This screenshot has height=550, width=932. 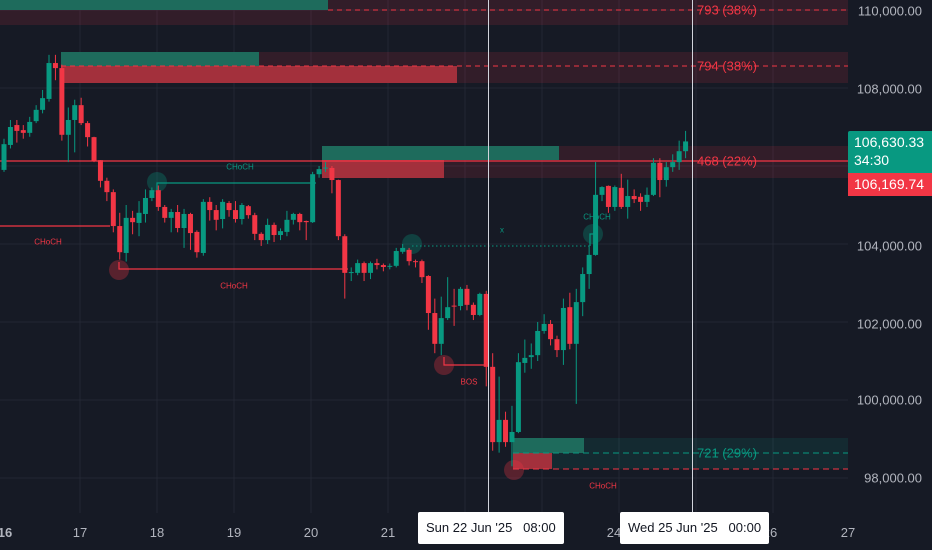 I want to click on price-tick: 104,000.00, so click(x=889, y=246).